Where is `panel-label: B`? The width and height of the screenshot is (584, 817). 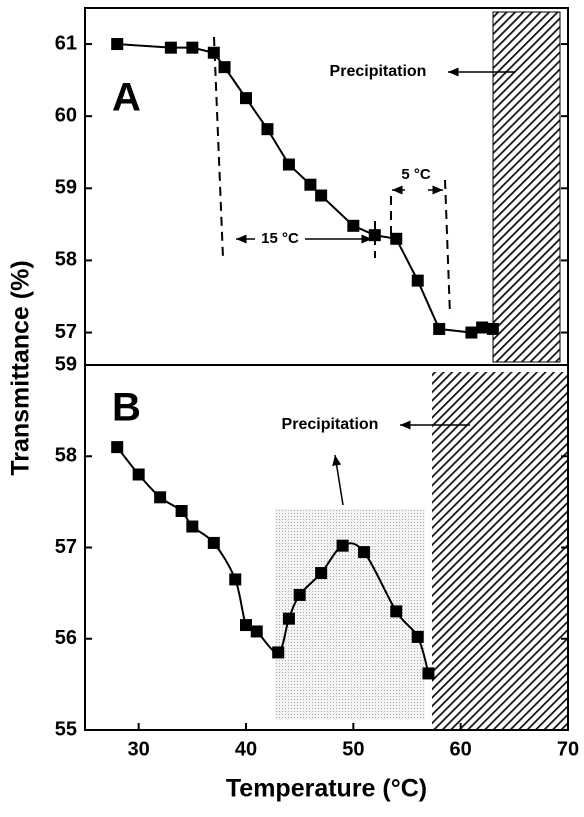 panel-label: B is located at coordinates (126, 408).